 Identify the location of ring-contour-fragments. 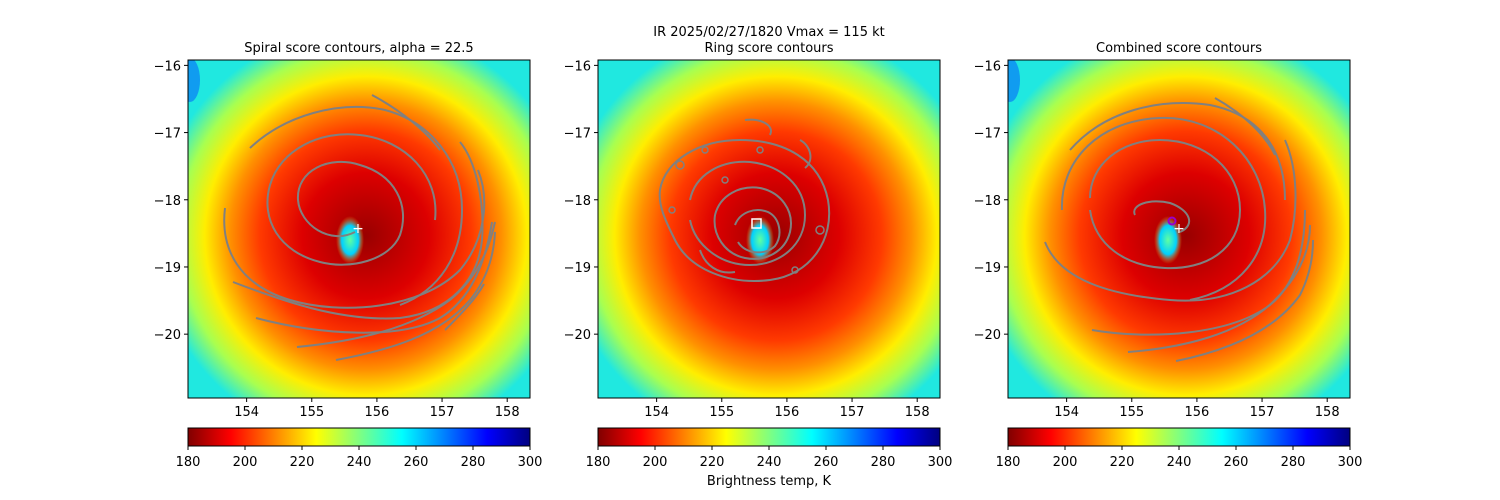
(746, 210).